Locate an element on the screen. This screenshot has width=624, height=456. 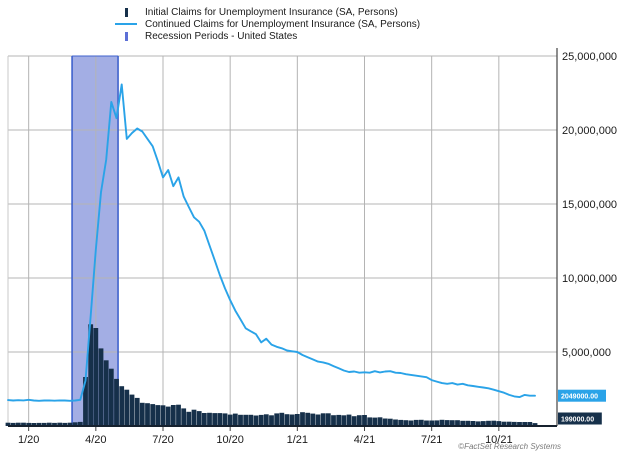
y-tick-label: 10,000,000 is located at coordinates (589, 279).